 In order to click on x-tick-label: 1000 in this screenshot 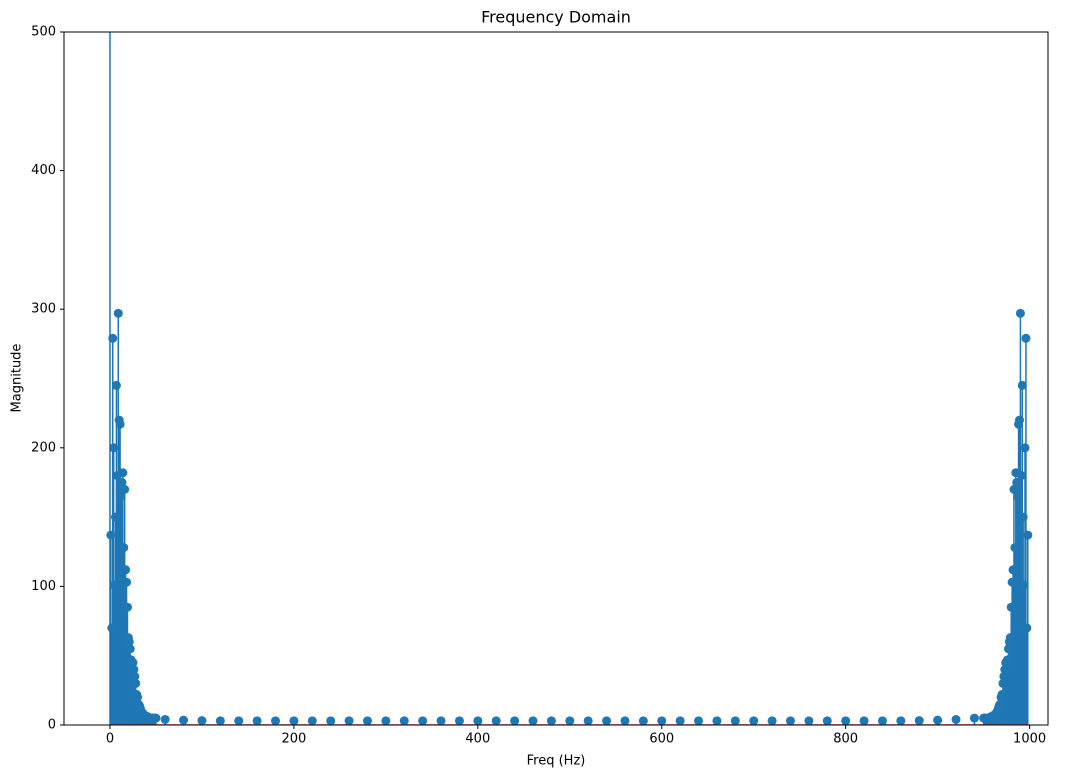, I will do `click(1029, 739)`.